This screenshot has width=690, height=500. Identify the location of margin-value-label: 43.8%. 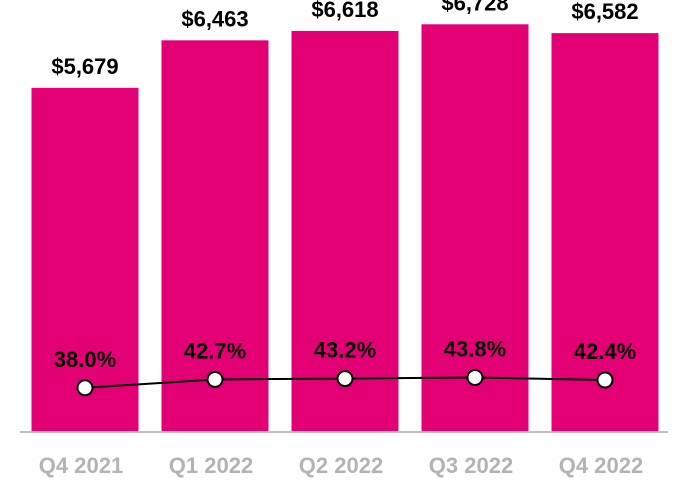
(475, 348).